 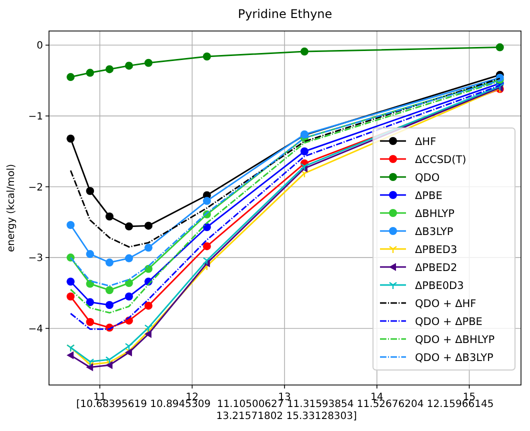 I want to click on chart-title: Pyridine Ethyne, so click(x=285, y=14).